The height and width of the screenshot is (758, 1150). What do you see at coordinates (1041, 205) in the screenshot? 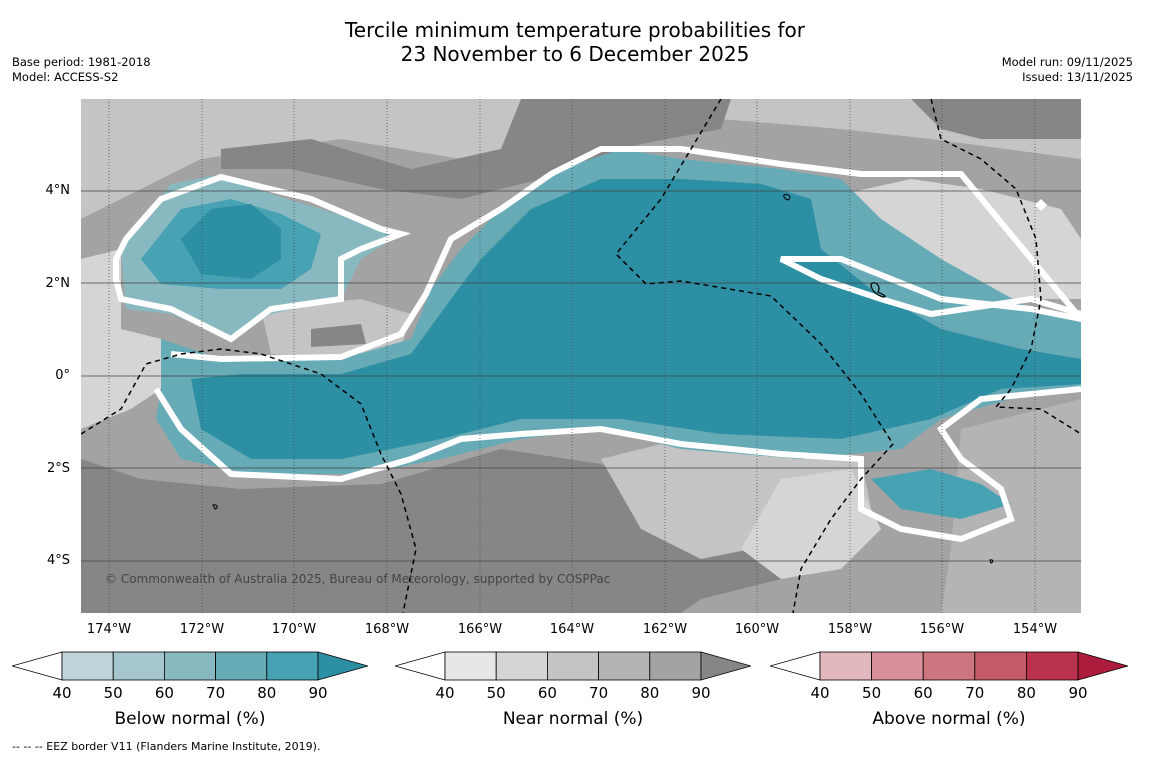
I see `white-marker` at bounding box center [1041, 205].